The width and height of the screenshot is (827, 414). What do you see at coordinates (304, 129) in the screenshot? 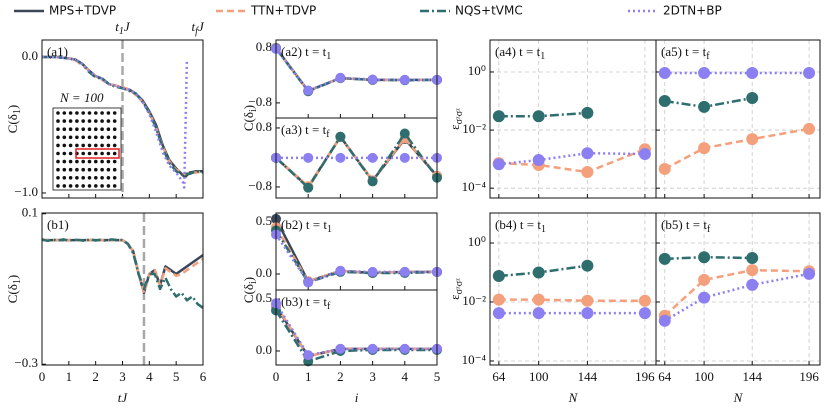
I see `panel-label-part: (a3) t = t` at bounding box center [304, 129].